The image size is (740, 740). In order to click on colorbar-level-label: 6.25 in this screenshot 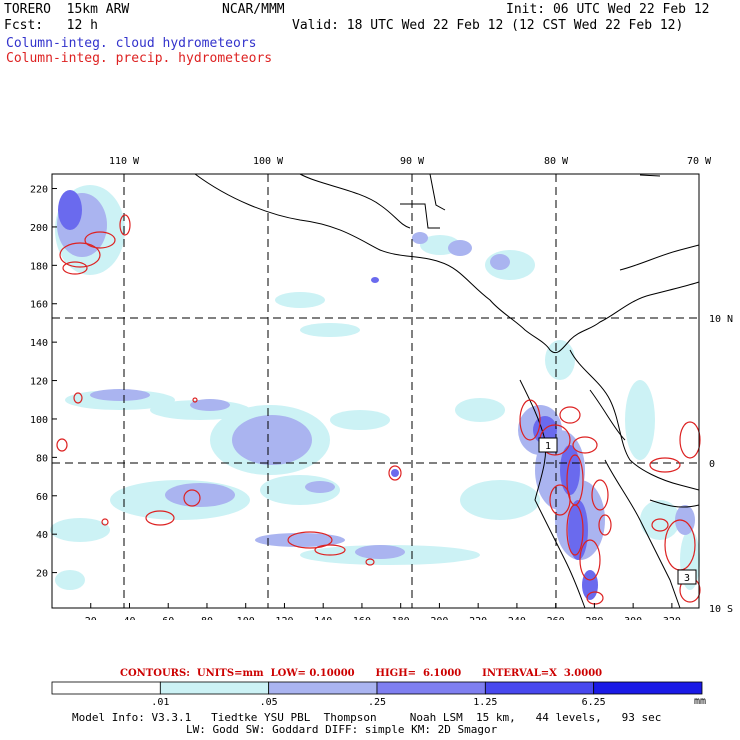, I will do `click(594, 702)`.